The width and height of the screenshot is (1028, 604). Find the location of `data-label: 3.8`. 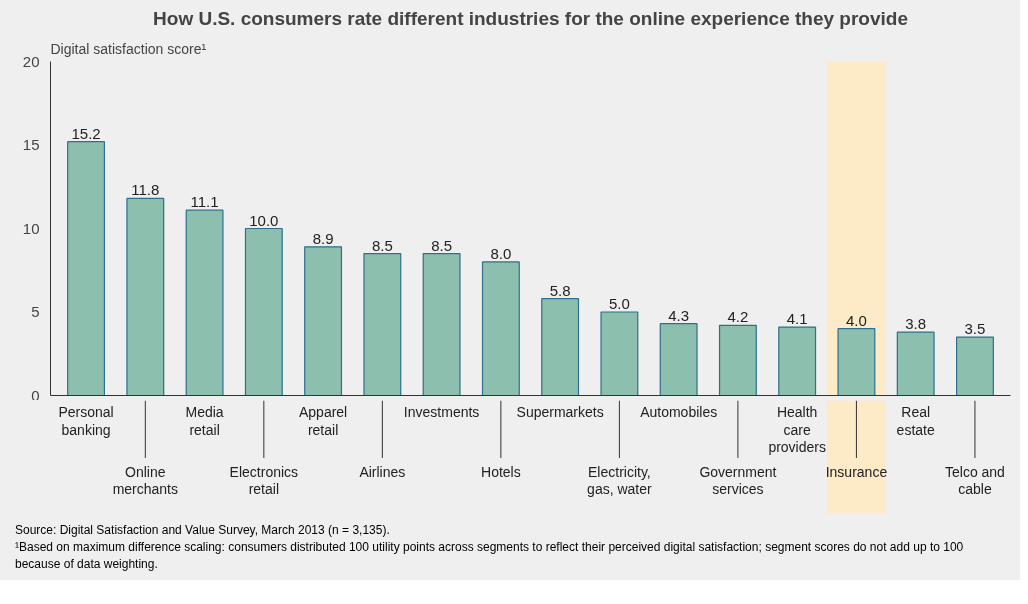

data-label: 3.8 is located at coordinates (916, 324).